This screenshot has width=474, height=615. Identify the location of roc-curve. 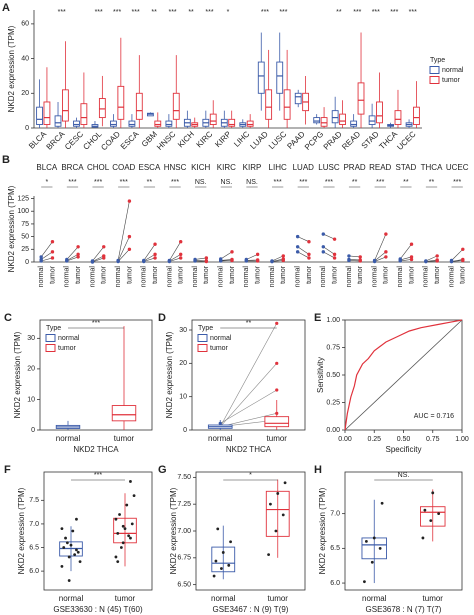
(403, 375).